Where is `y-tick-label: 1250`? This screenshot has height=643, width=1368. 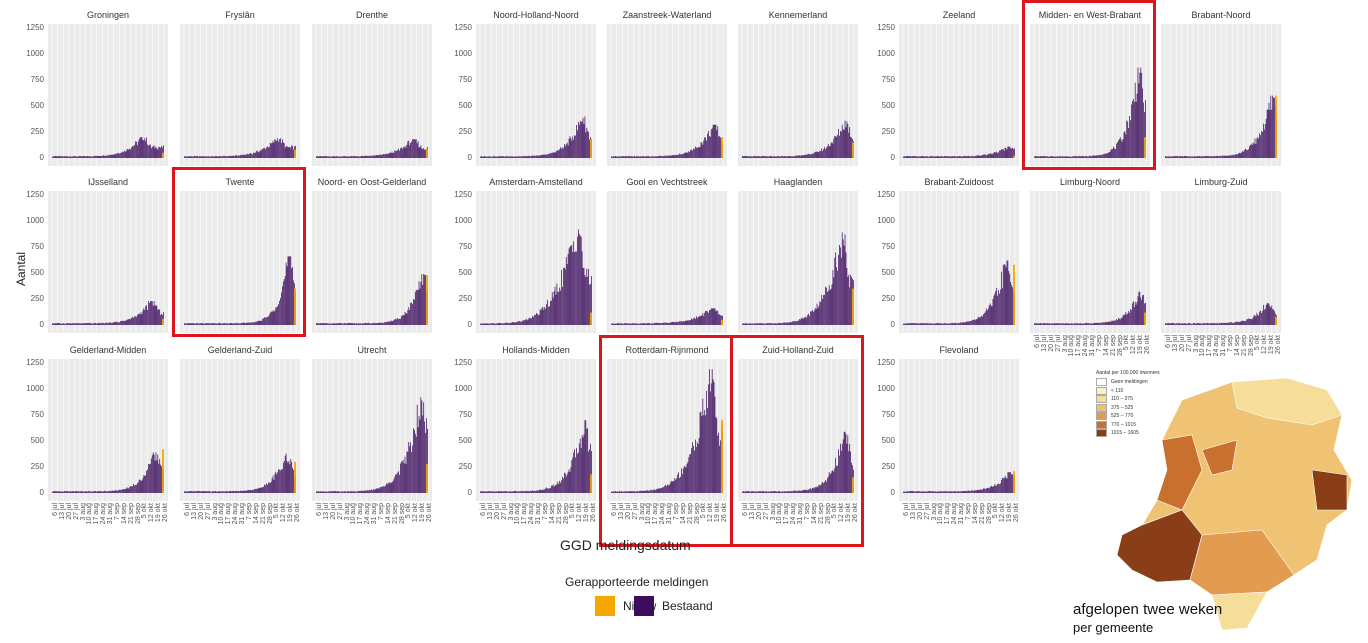
y-tick-label: 1250 is located at coordinates (886, 362).